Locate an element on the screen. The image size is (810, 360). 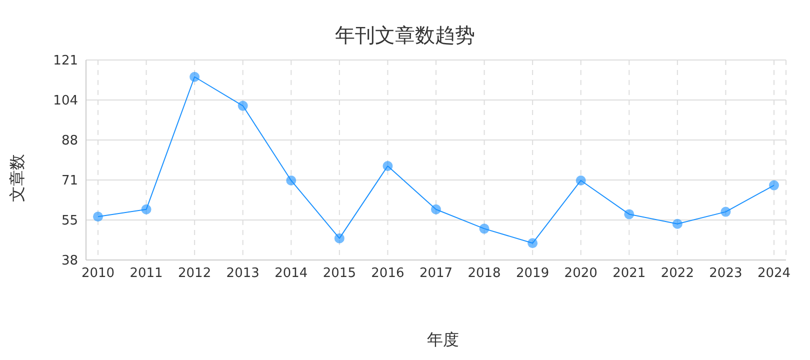
x-tick-label: 2019 is located at coordinates (533, 274).